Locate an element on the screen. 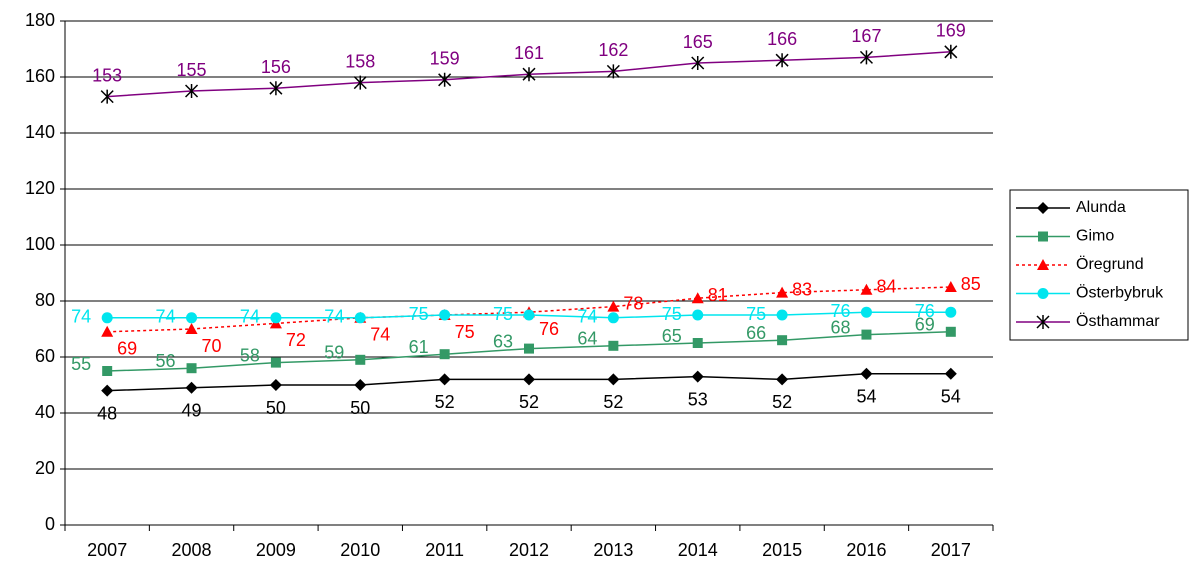  x-tick-label: 2011 is located at coordinates (444, 550).